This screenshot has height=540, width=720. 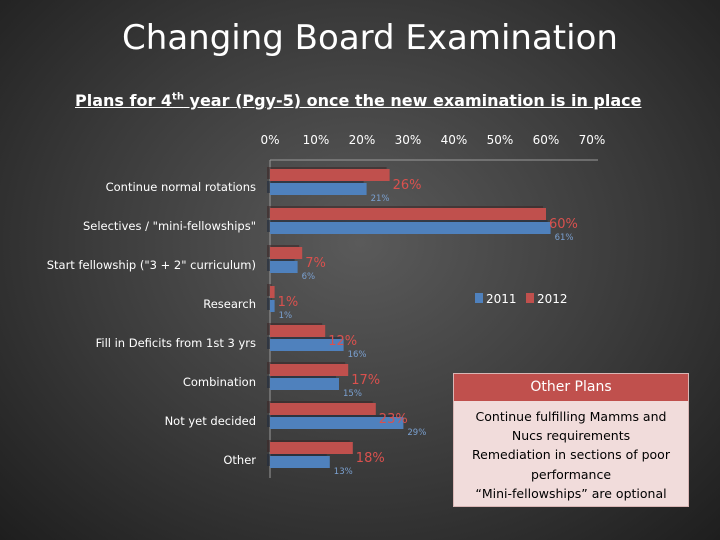 I want to click on data-label-2011: 29%, so click(x=416, y=433).